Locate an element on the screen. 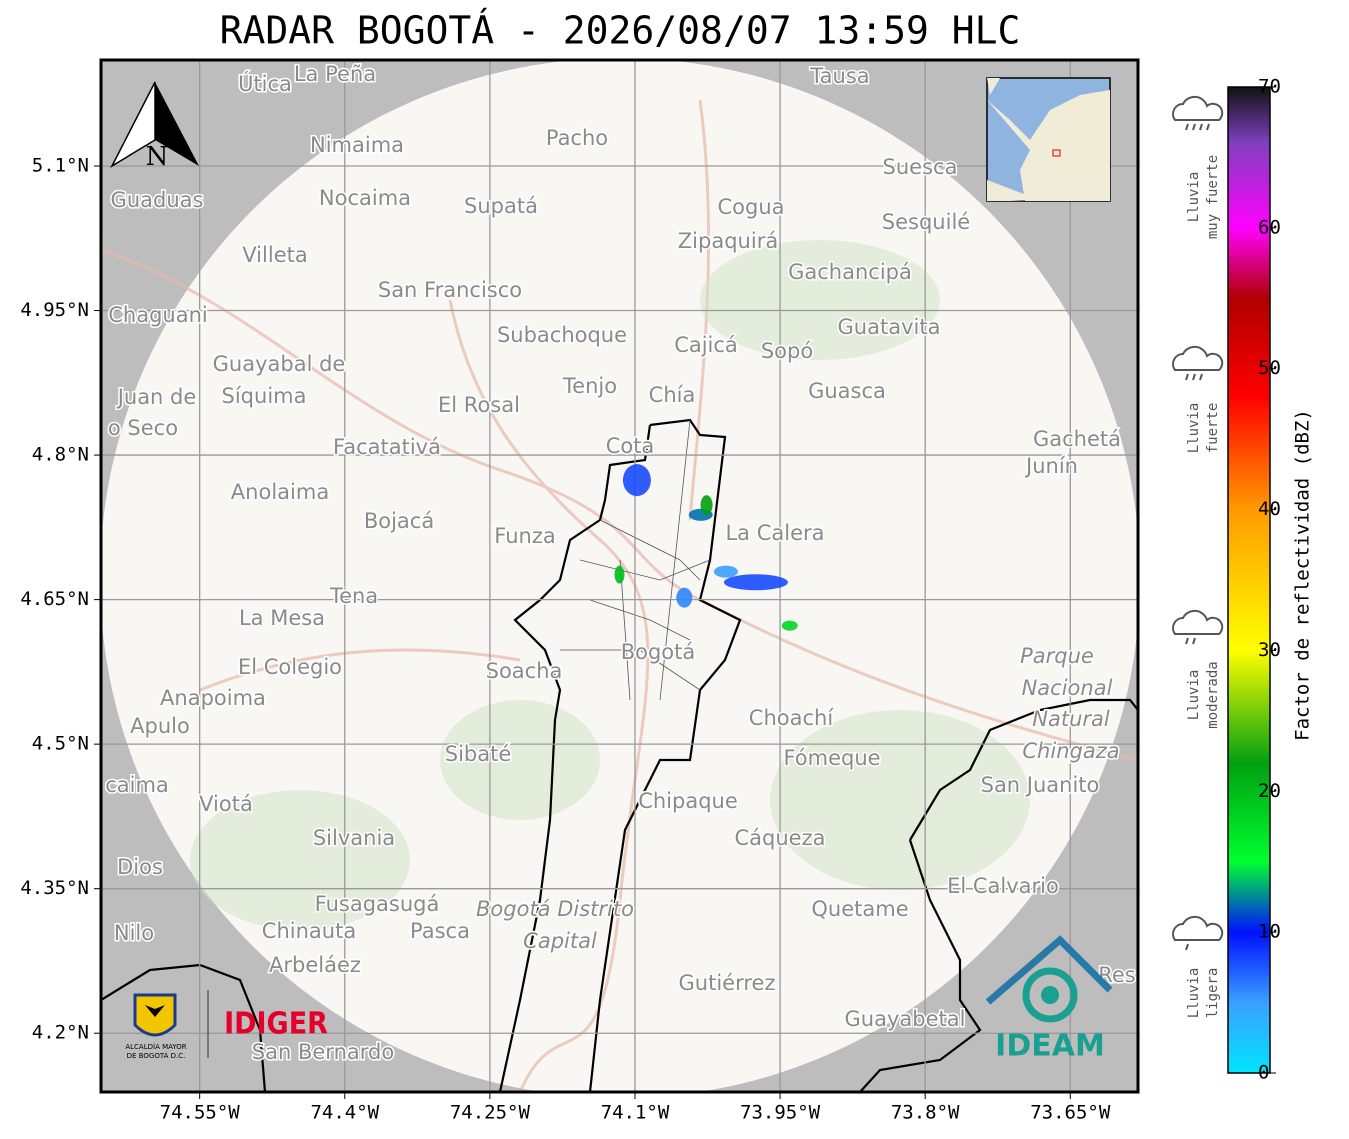 Image resolution: width=1349 pixels, height=1139 pixels. place-label: San Juanito is located at coordinates (1040, 785).